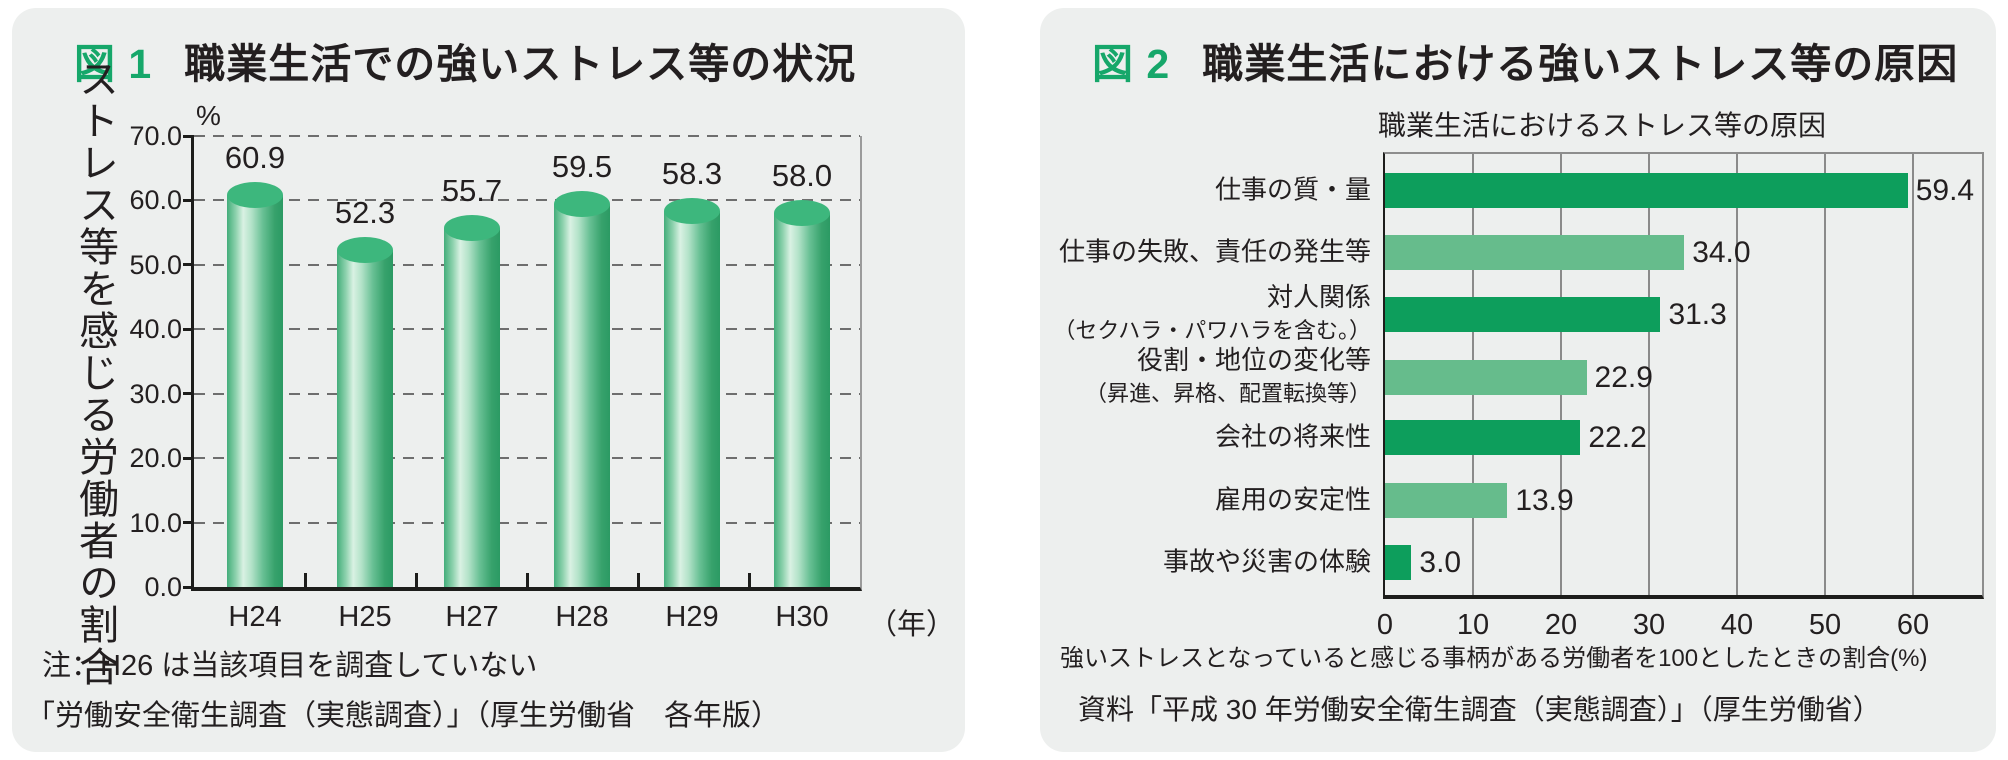  What do you see at coordinates (290, 666) in the screenshot?
I see `fig1-note: 注：H26 は当該項目を調査していない` at bounding box center [290, 666].